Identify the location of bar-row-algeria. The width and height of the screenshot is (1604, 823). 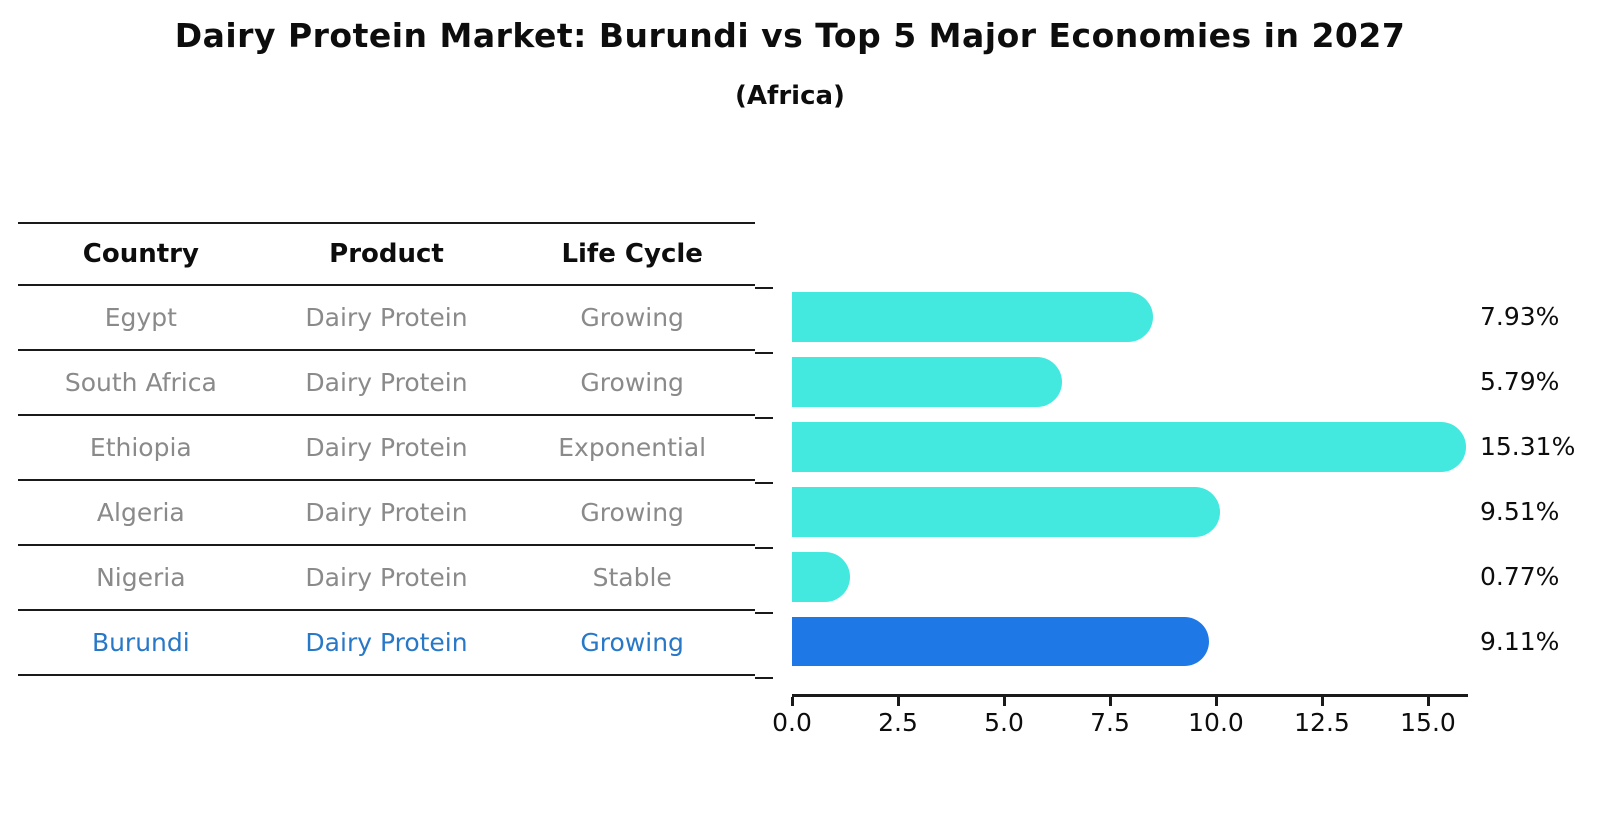
(1006, 511).